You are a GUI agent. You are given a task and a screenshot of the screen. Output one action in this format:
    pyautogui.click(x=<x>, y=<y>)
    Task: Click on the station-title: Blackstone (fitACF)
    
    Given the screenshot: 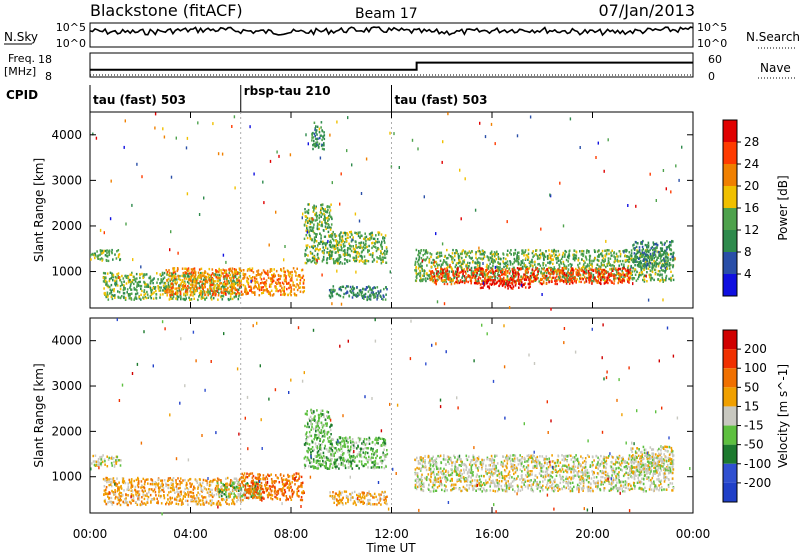 What is the action you would take?
    pyautogui.click(x=166, y=10)
    